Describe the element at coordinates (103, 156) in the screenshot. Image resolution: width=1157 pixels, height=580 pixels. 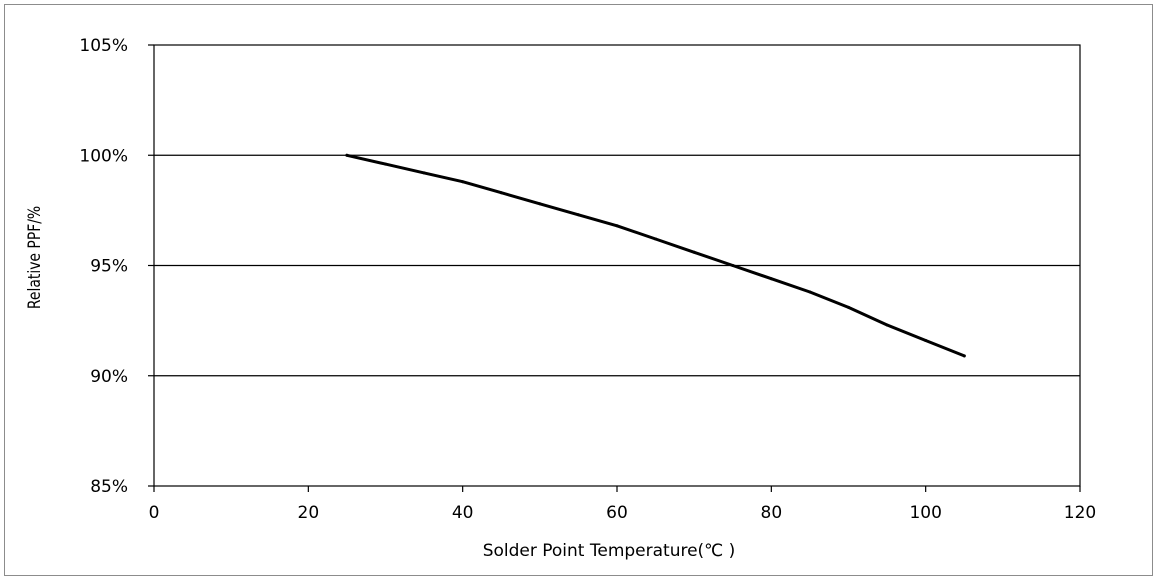
I see `y-tick-label: 100%` at that location.